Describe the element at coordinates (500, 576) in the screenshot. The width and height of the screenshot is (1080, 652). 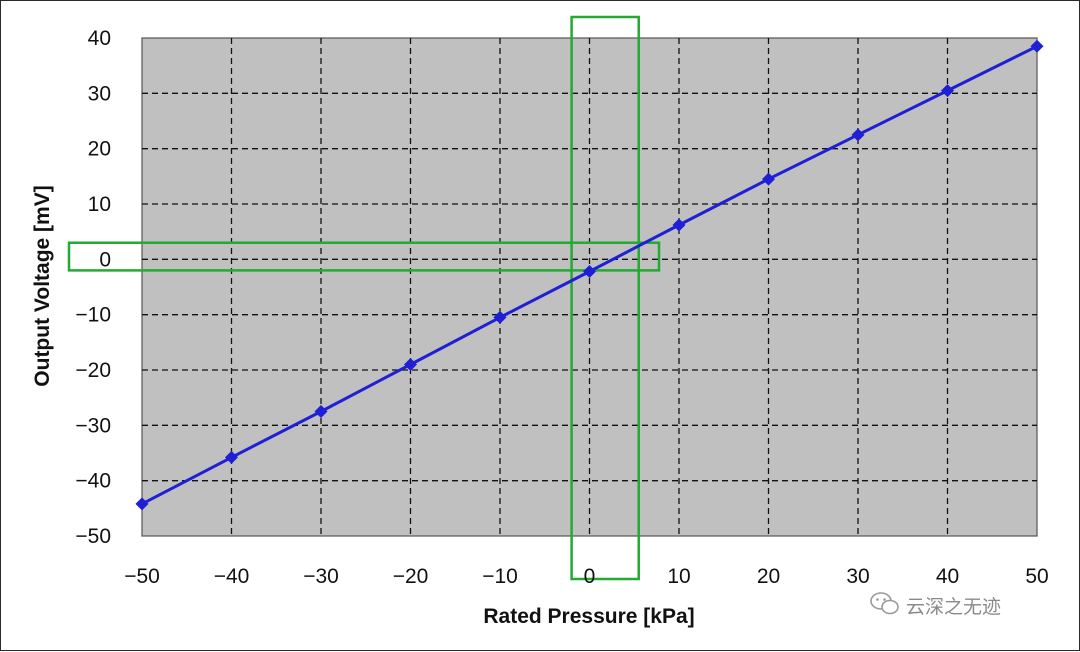
I see `x-tick-label: −10` at that location.